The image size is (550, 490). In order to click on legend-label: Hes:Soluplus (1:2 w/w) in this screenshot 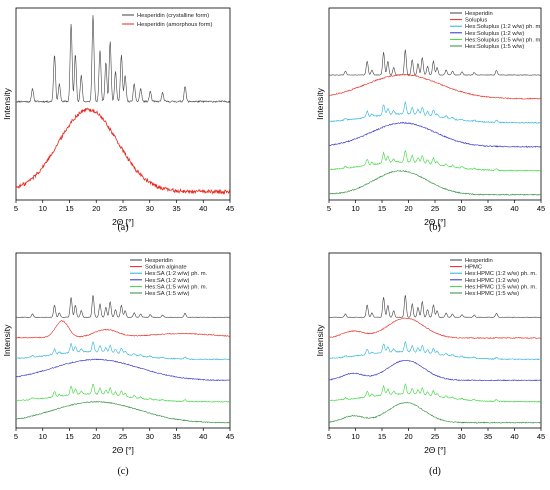, I will do `click(494, 34)`.